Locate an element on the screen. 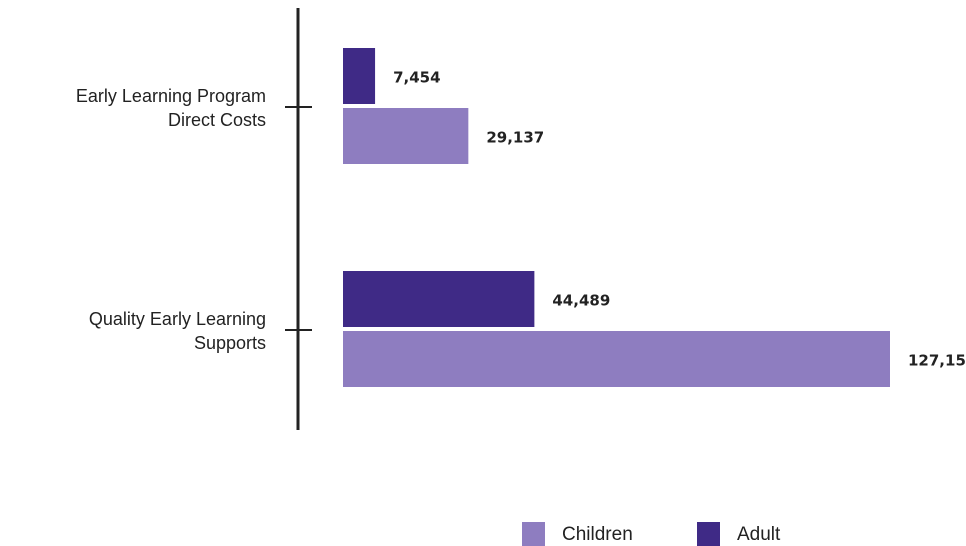 The image size is (966, 546). category-label: Early Learning Program is located at coordinates (171, 96).